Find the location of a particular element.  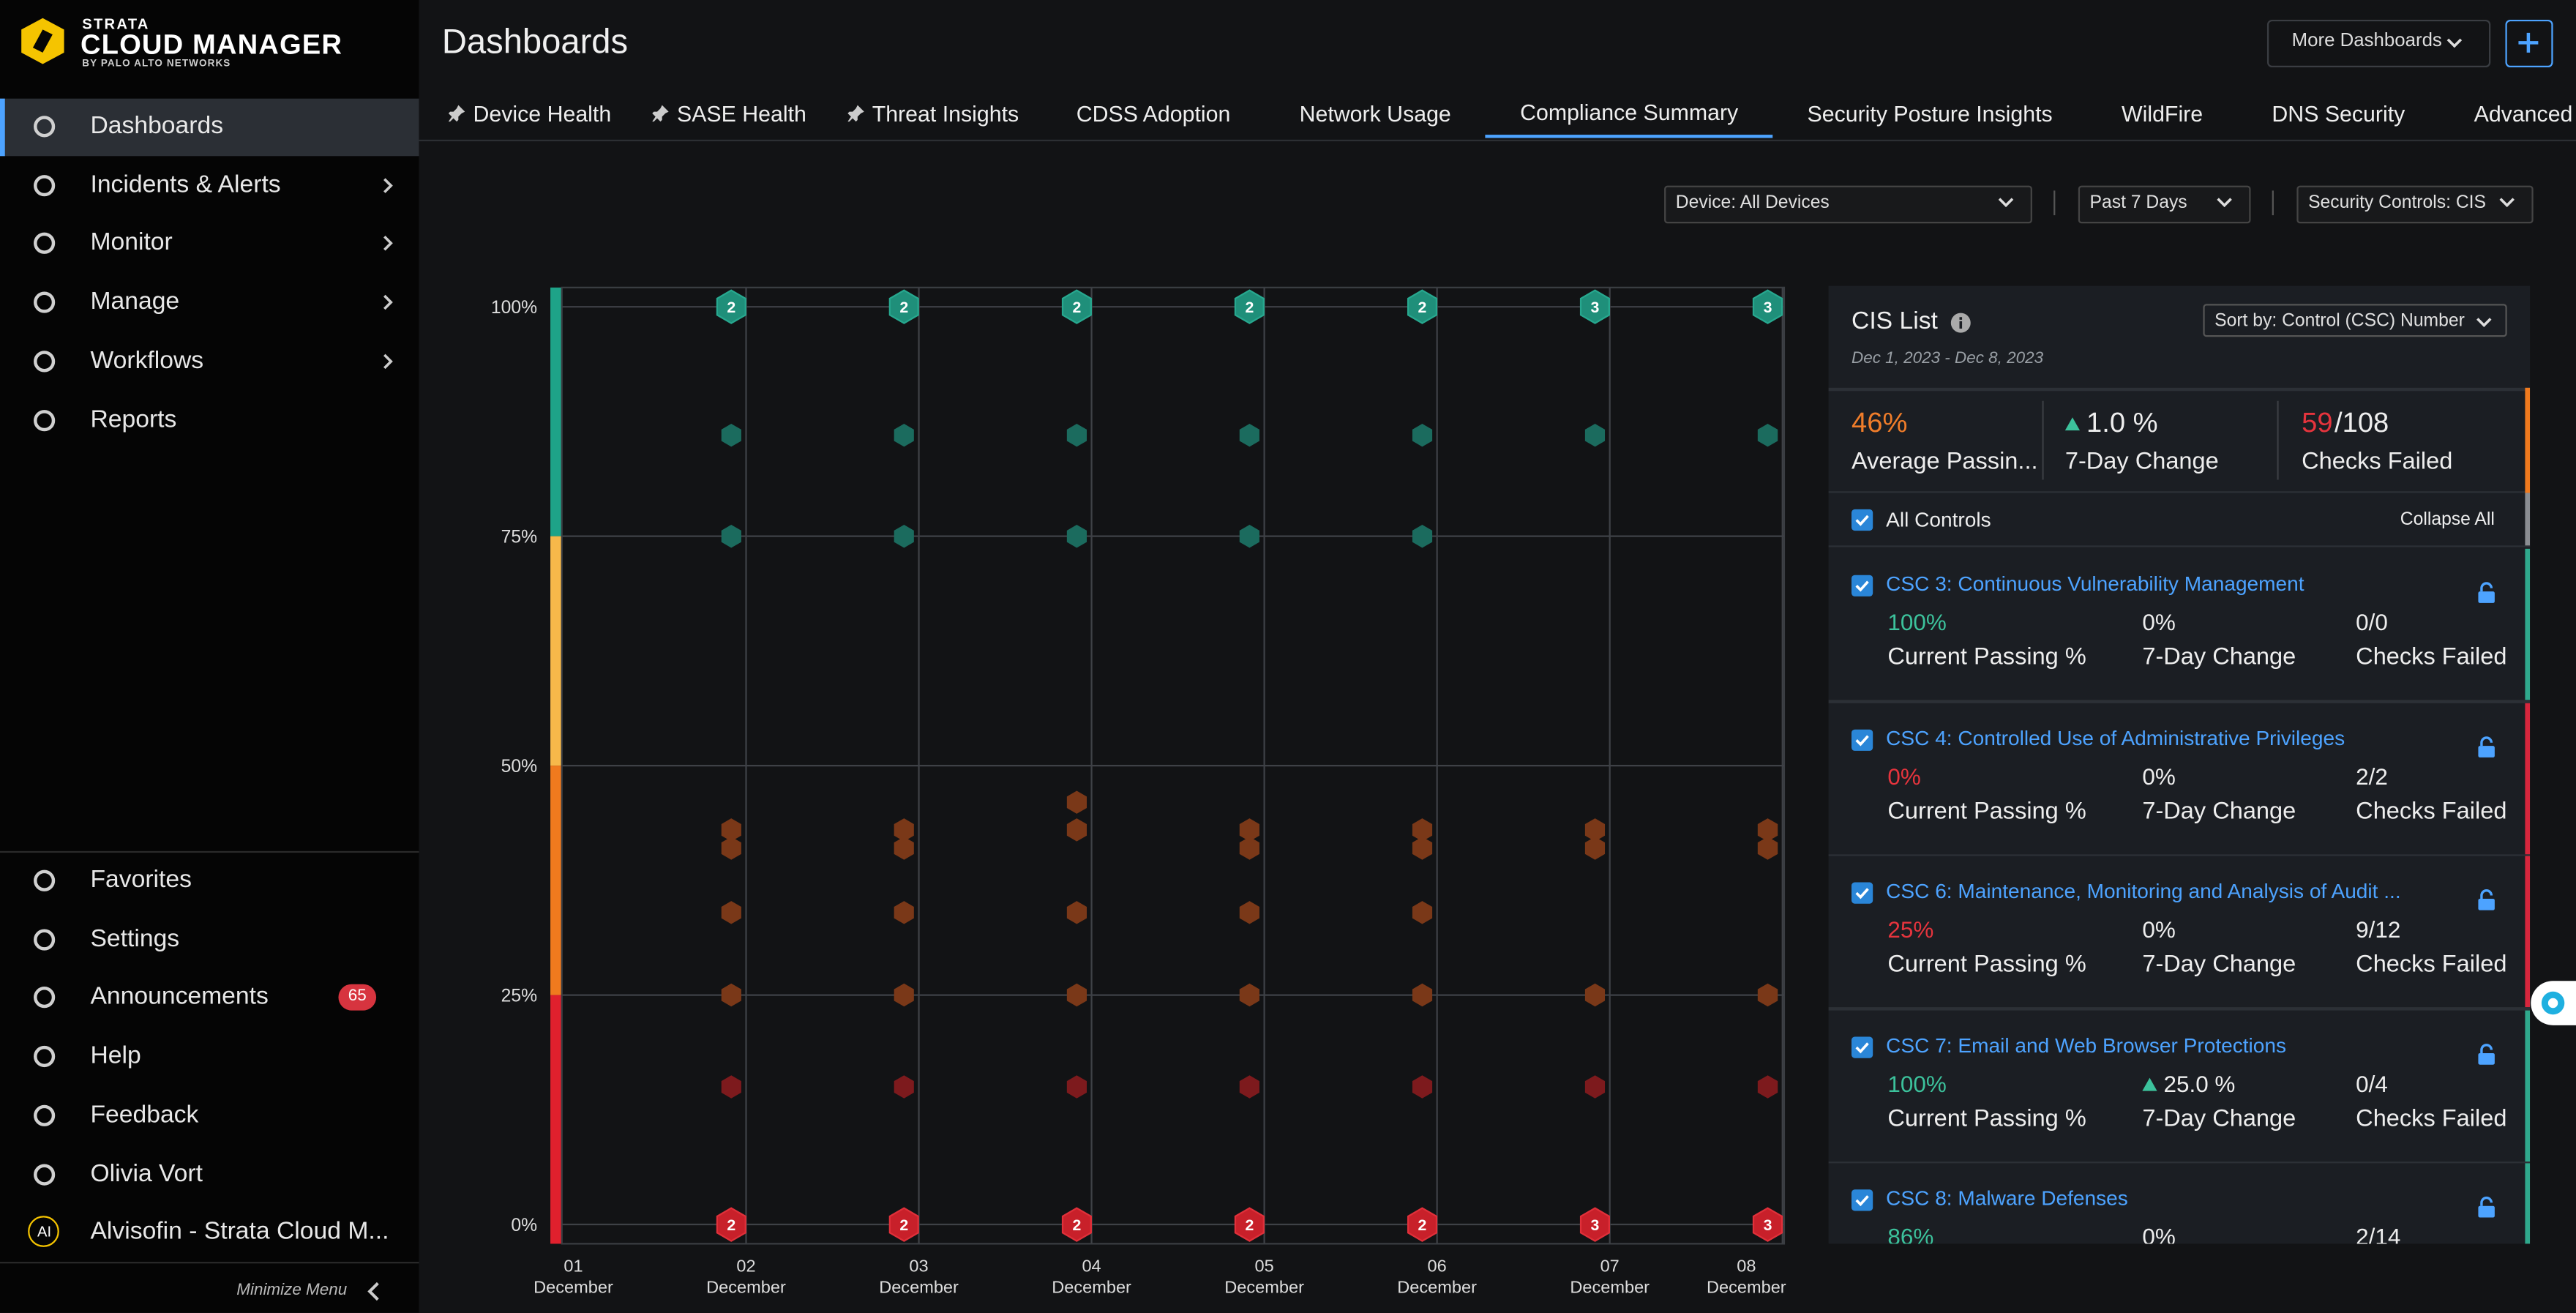

brand-top: STRATA is located at coordinates (116, 24).